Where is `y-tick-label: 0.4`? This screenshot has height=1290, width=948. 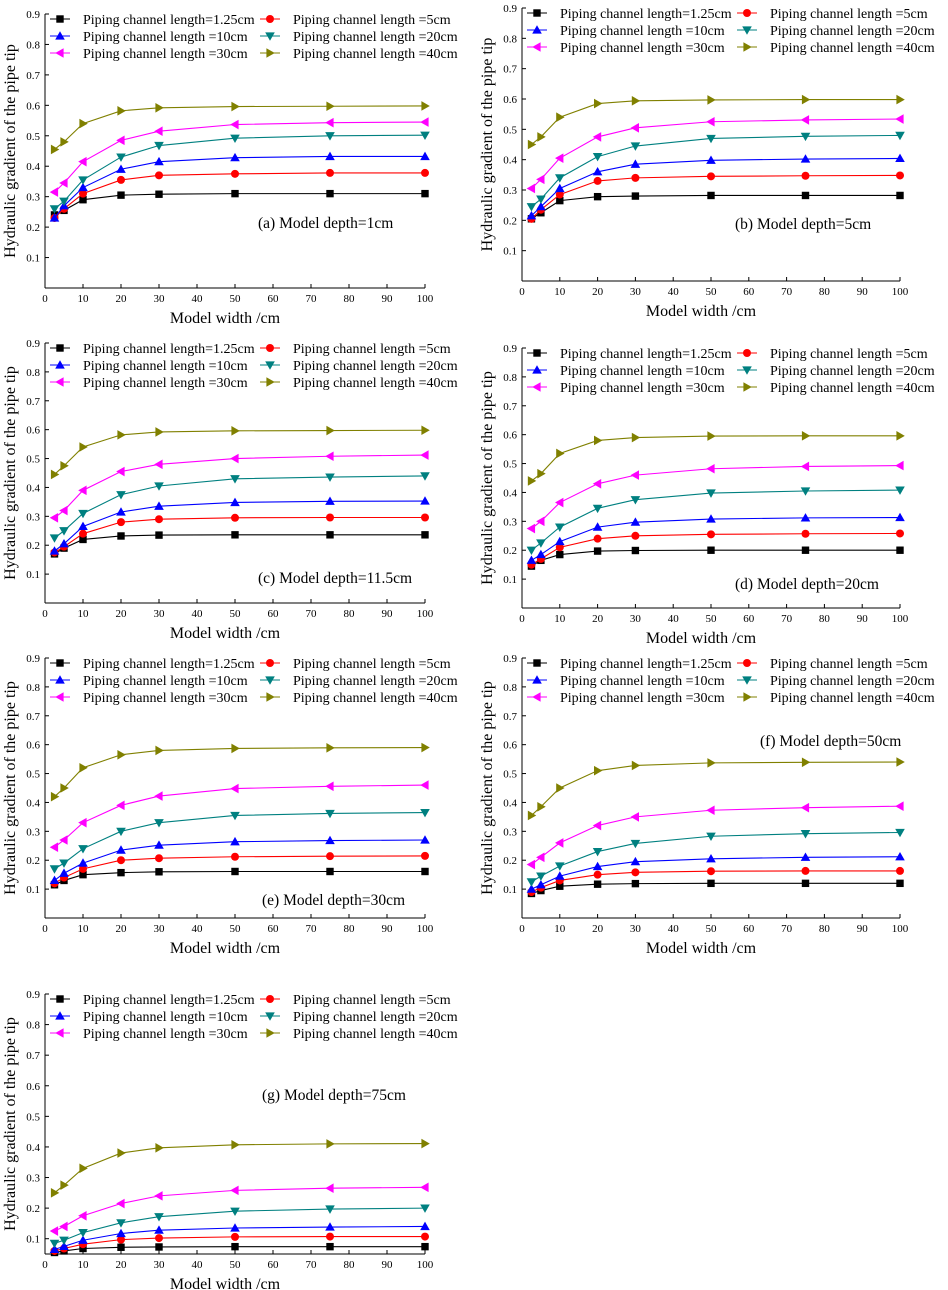
y-tick-label: 0.4 is located at coordinates (510, 161).